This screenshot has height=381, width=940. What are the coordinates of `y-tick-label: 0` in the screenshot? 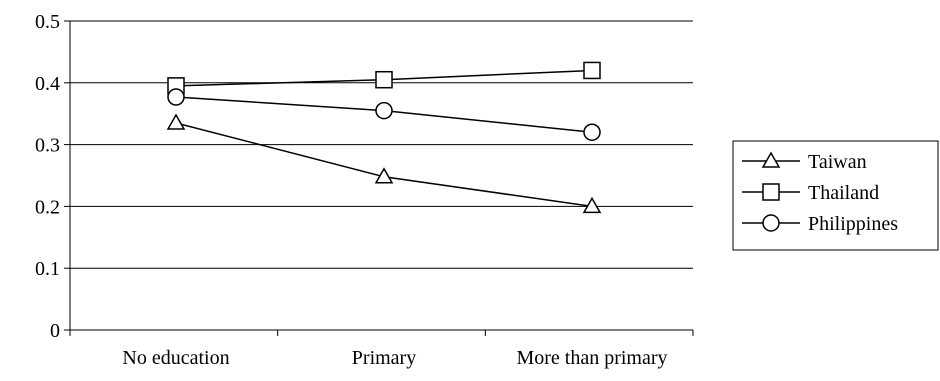 It's located at (55, 331).